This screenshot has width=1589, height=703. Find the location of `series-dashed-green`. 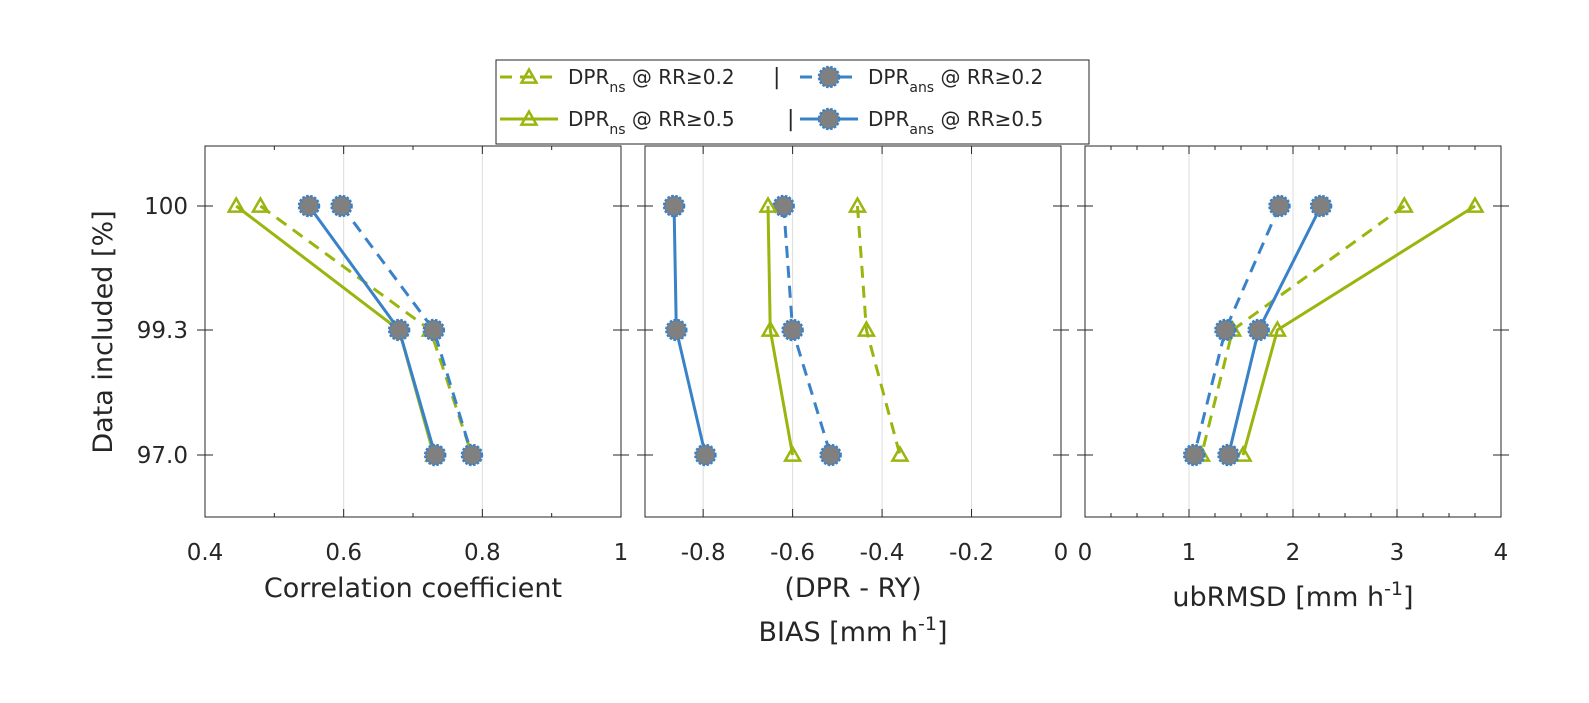

series-dashed-green is located at coordinates (878, 328).